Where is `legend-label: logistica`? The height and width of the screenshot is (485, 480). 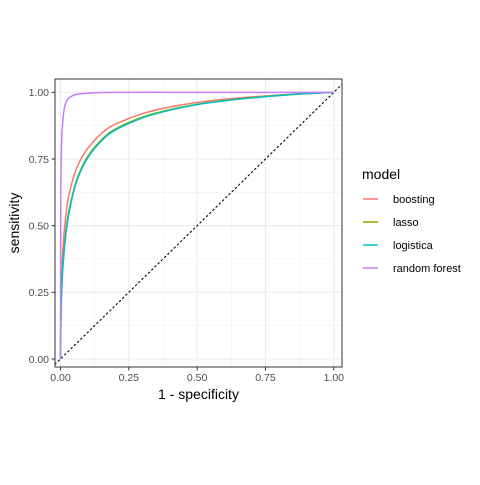
legend-label: logistica is located at coordinates (413, 246).